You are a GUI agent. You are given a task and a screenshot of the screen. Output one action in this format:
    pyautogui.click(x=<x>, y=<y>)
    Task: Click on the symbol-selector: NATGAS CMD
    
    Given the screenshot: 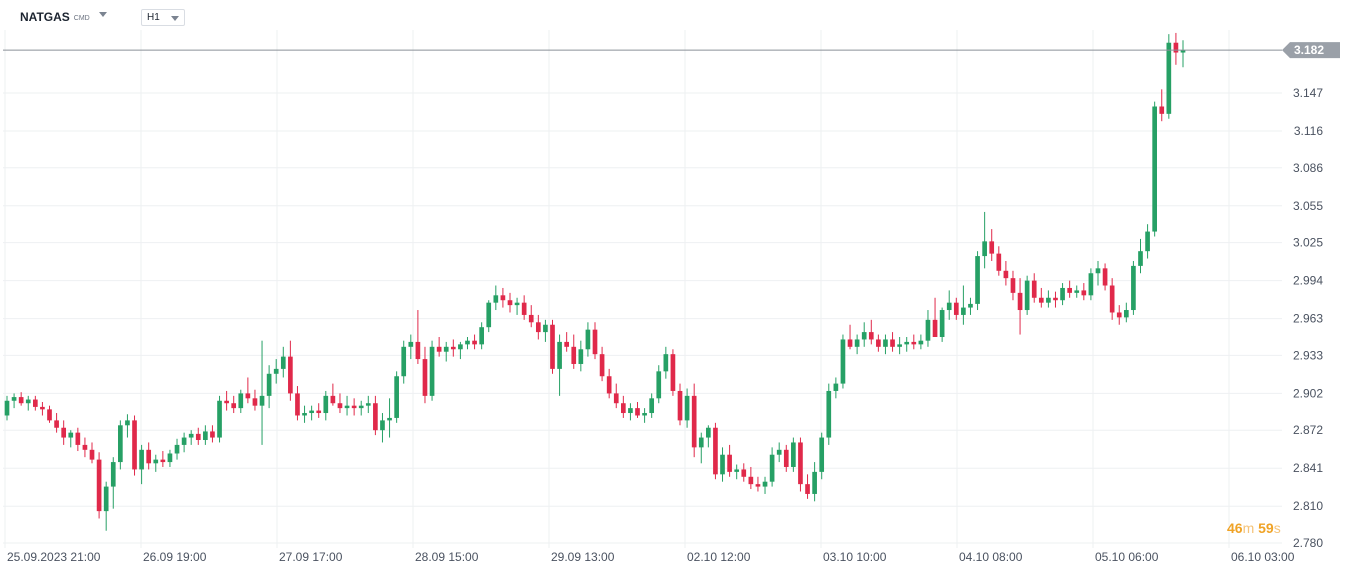 What is the action you would take?
    pyautogui.click(x=63, y=17)
    